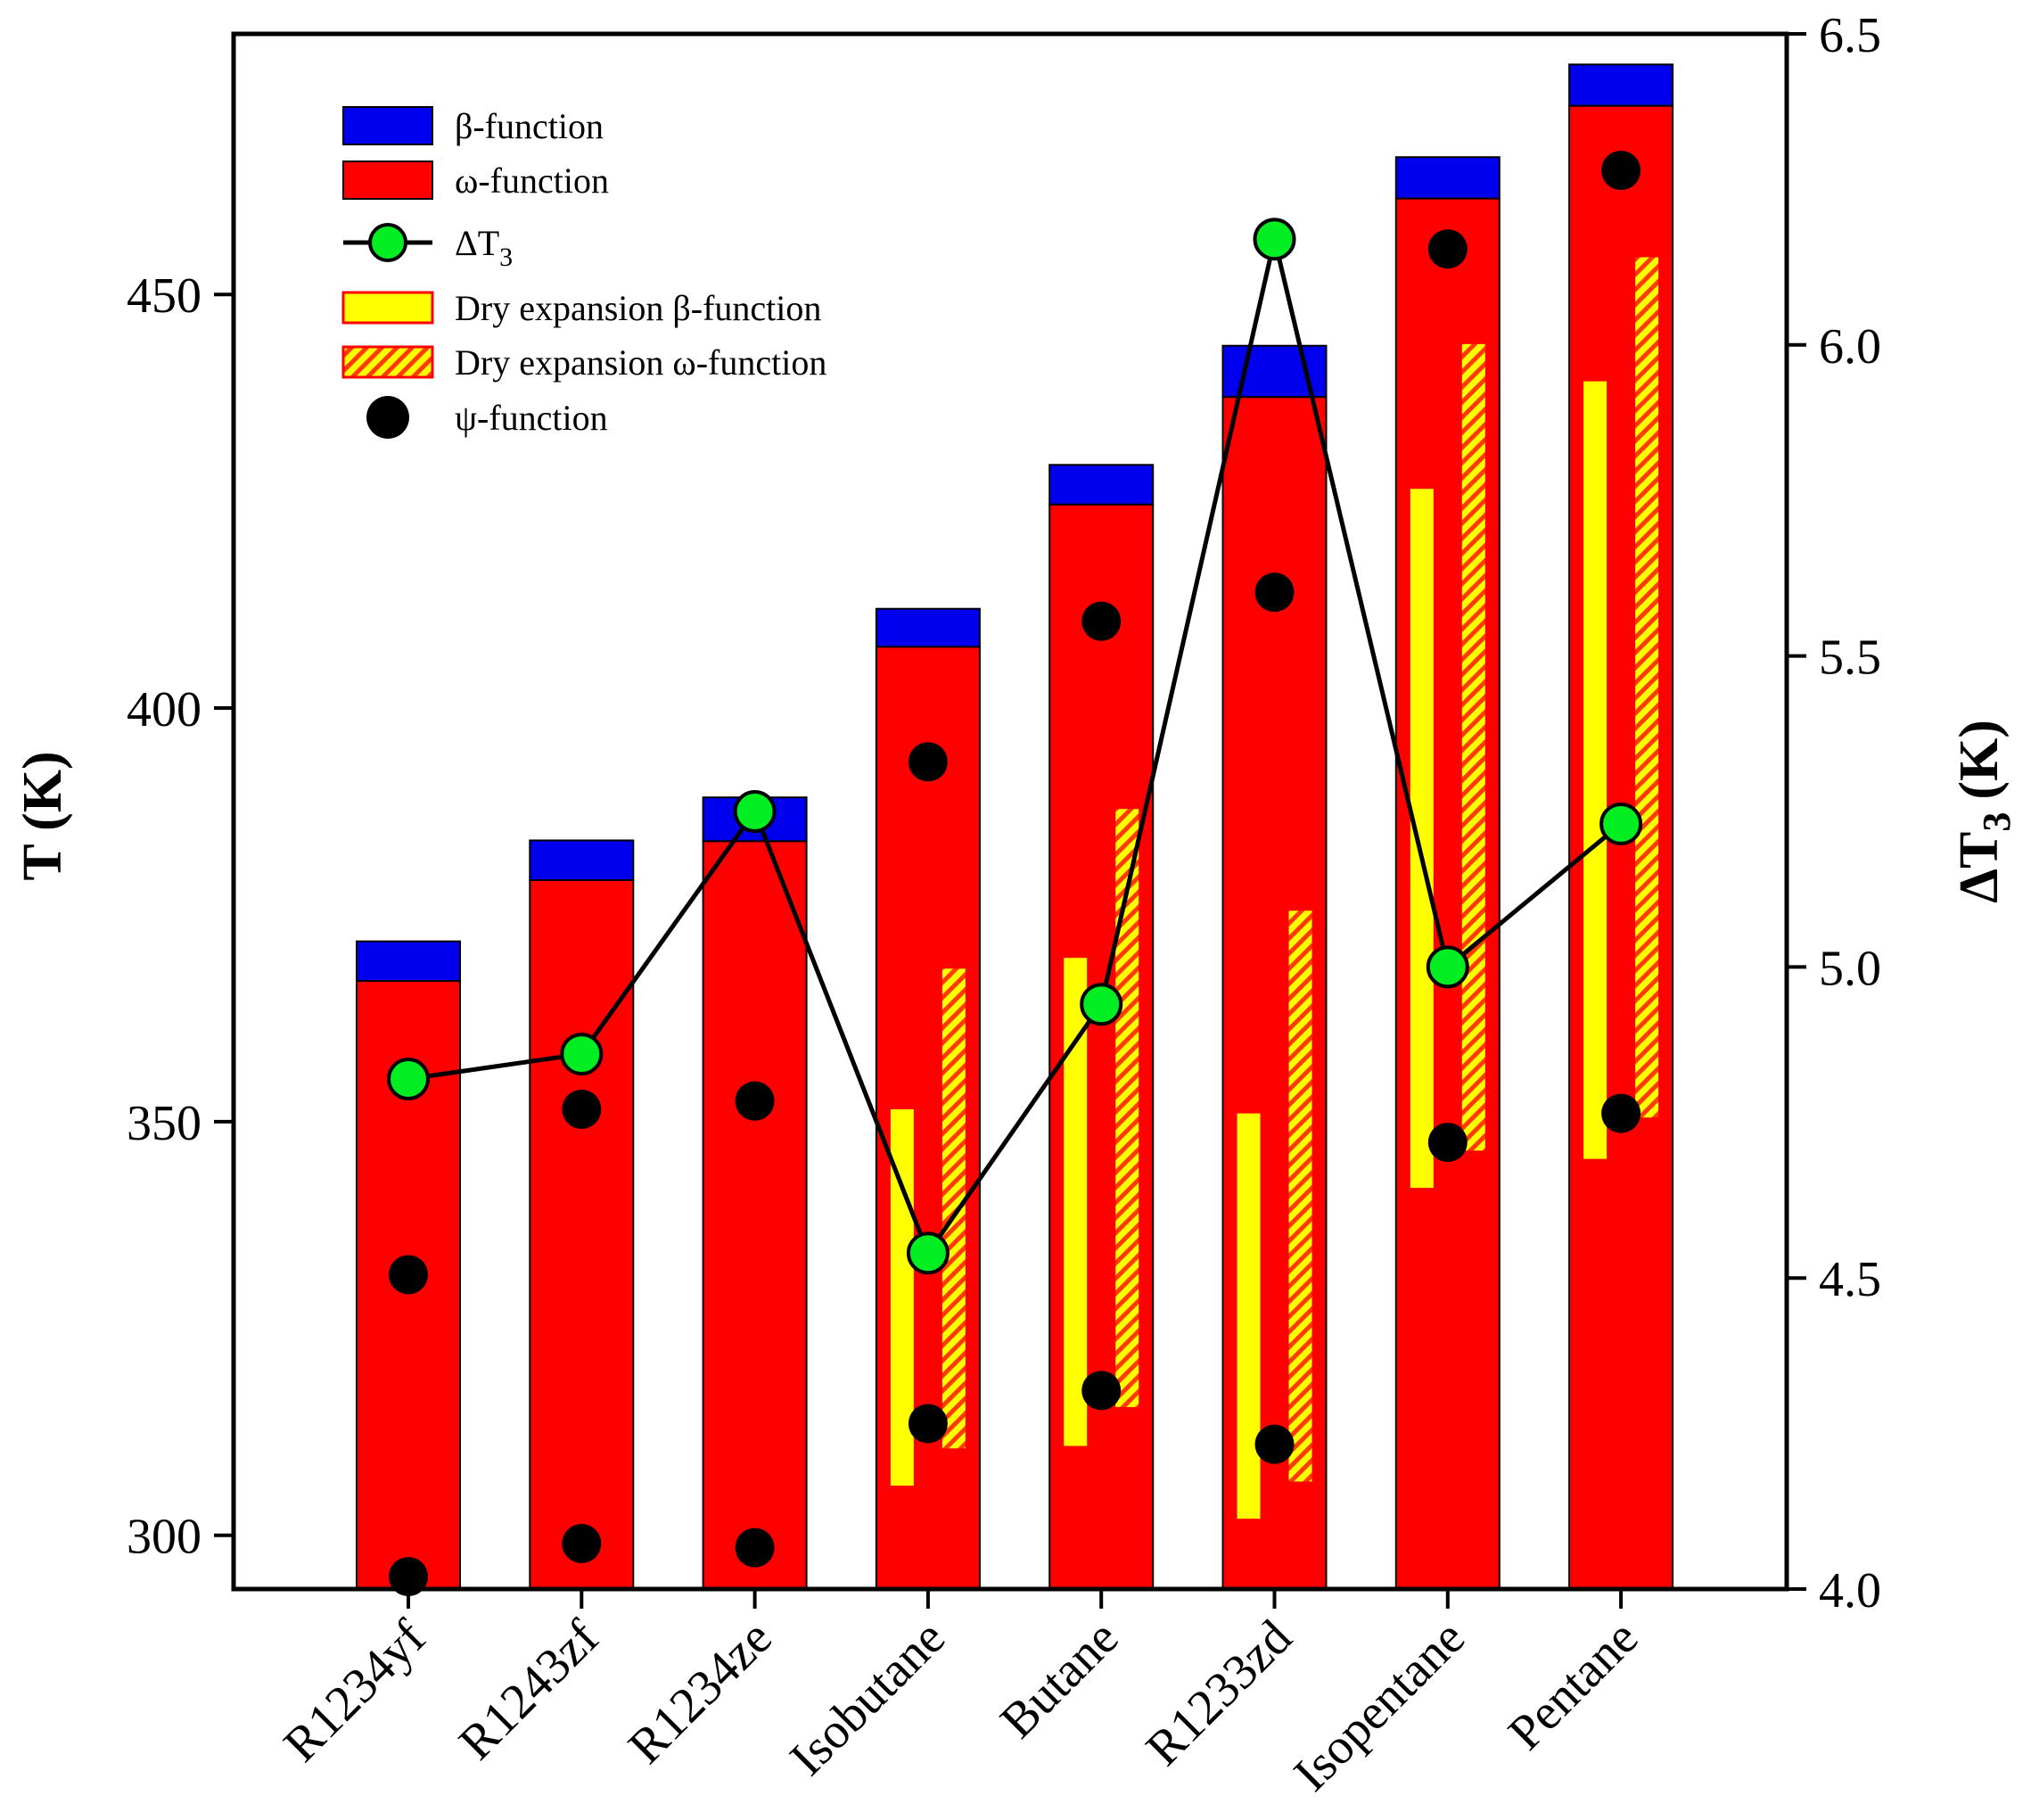 The image size is (2031, 1820). Describe the element at coordinates (928, 1253) in the screenshot. I see `delta-t3-point-Isobutane` at that location.